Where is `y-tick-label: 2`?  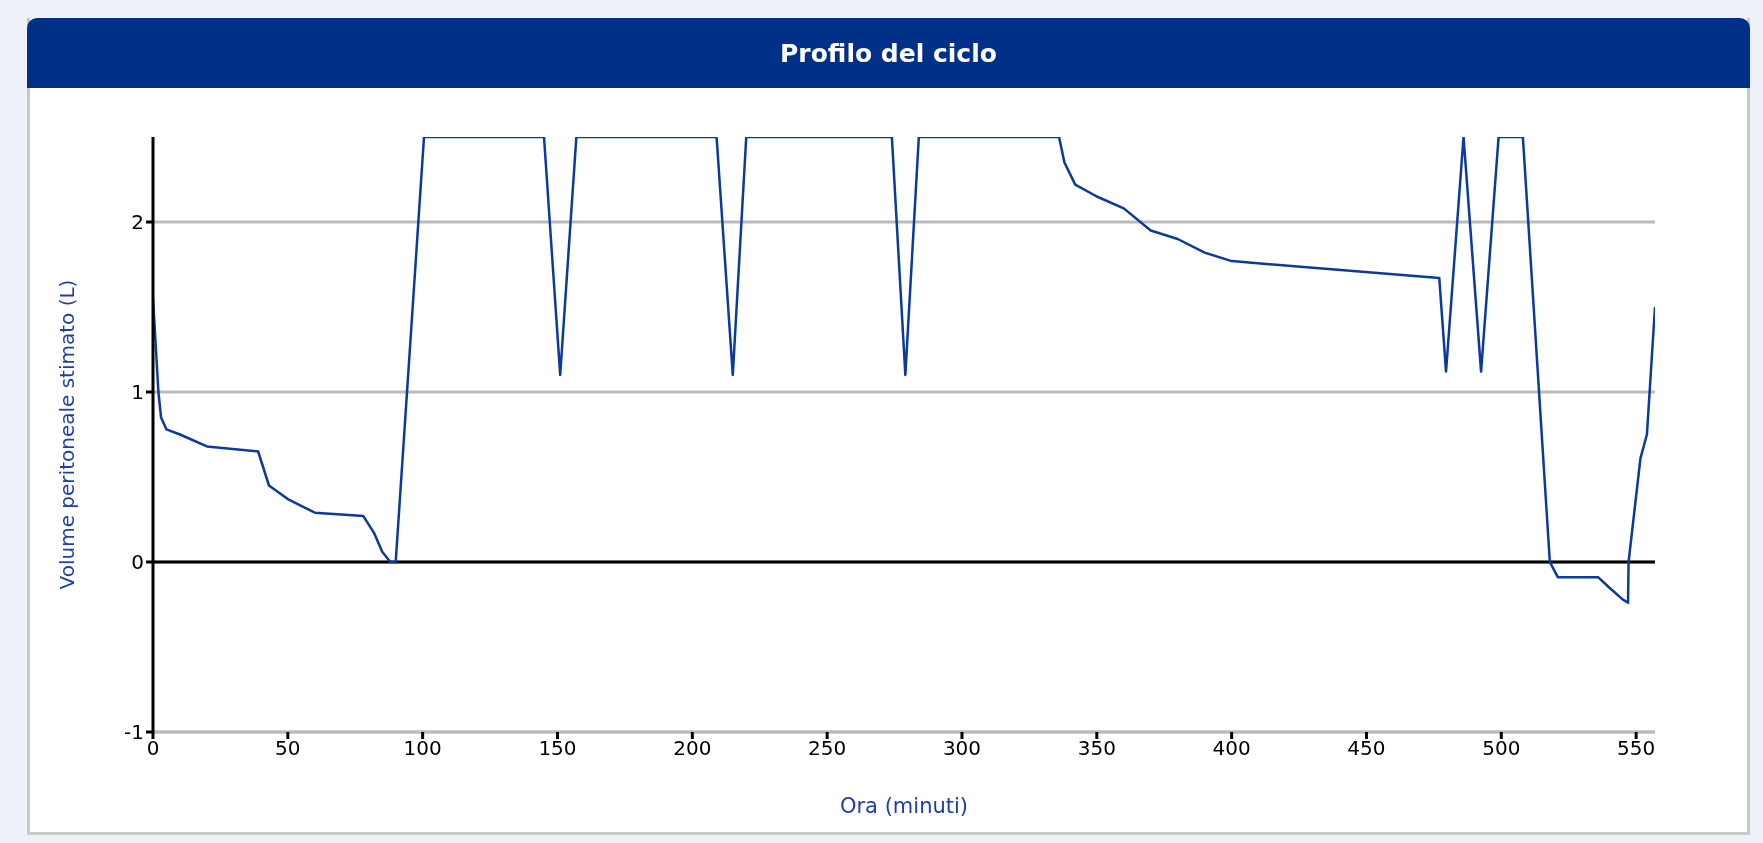
y-tick-label: 2 is located at coordinates (137, 222).